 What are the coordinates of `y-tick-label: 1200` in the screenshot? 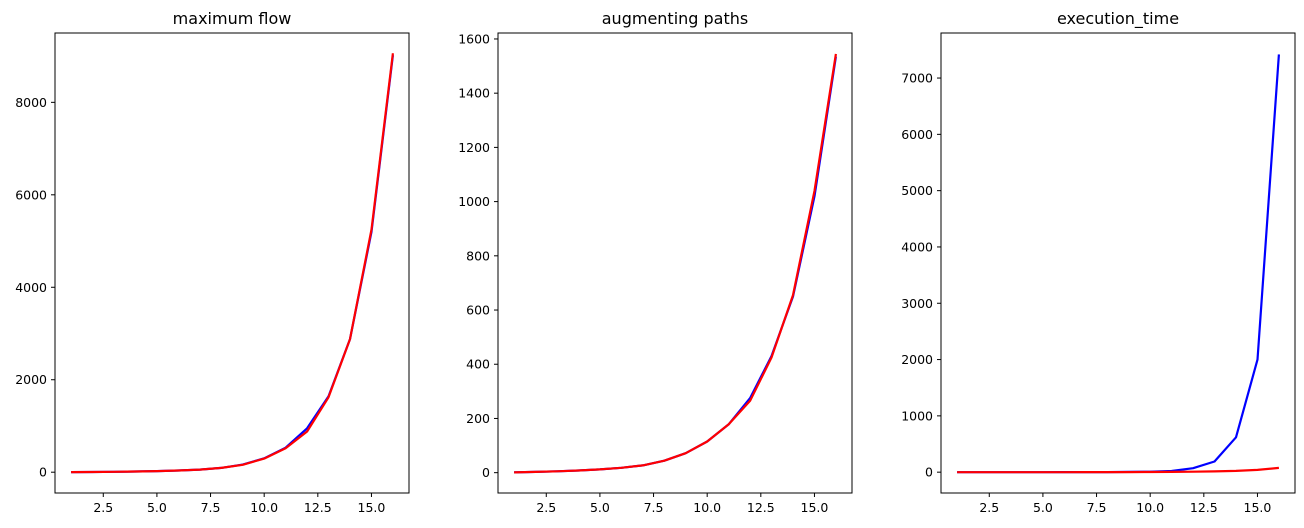 It's located at (474, 147).